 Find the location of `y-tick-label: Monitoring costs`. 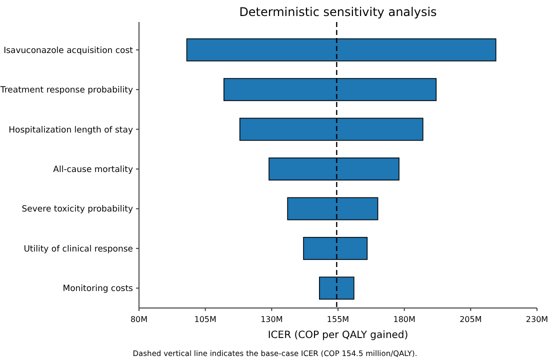

y-tick-label: Monitoring costs is located at coordinates (98, 289).